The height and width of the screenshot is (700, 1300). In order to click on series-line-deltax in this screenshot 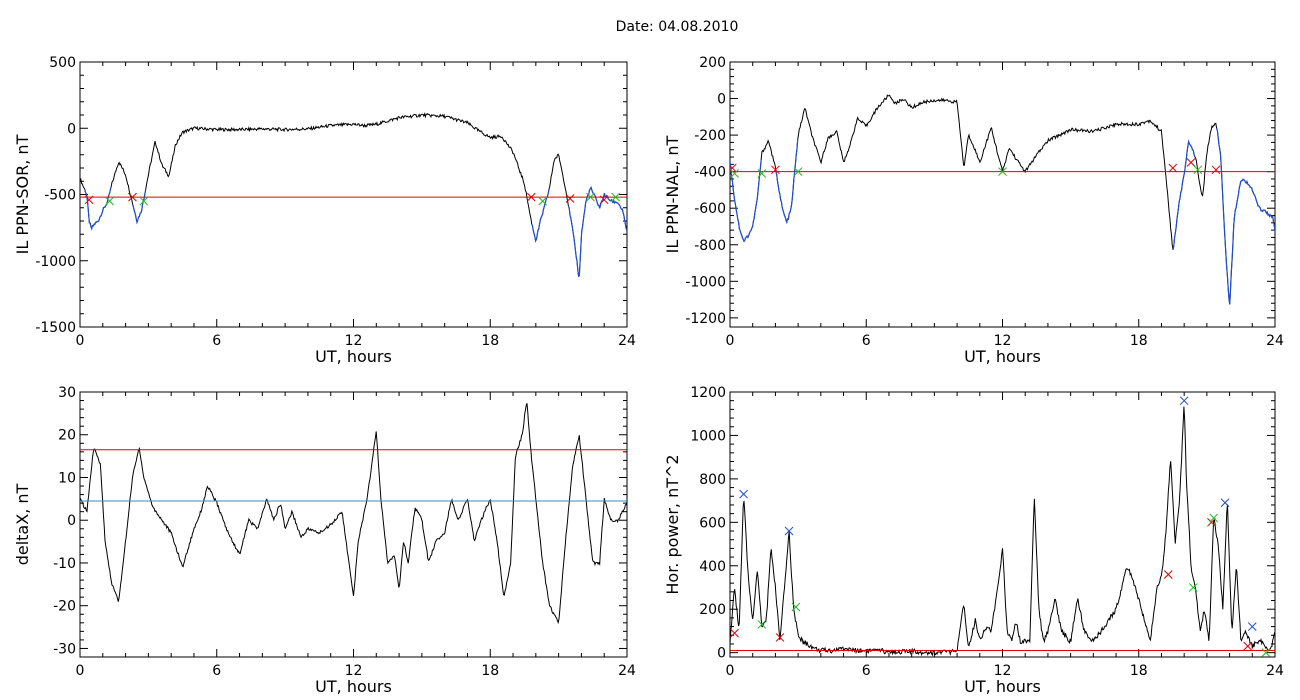, I will do `click(353, 514)`.